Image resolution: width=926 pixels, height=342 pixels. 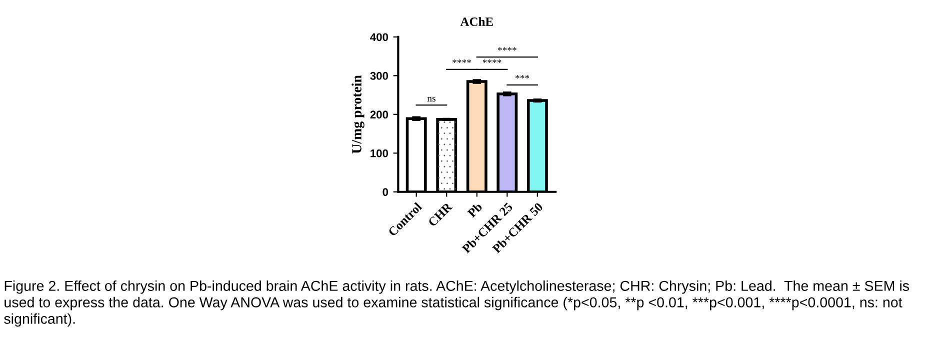 What do you see at coordinates (358, 114) in the screenshot?
I see `y-axis-title: U/mg protein` at bounding box center [358, 114].